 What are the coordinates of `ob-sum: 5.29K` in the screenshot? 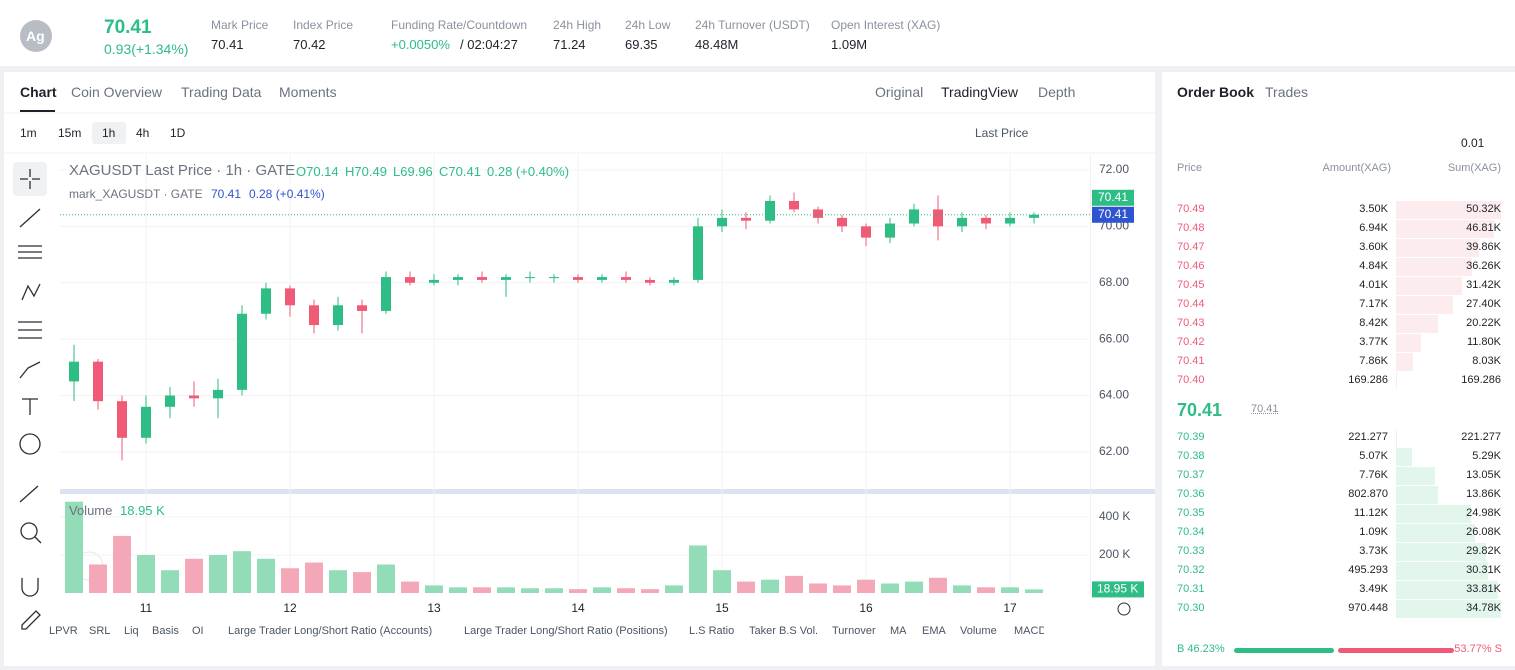 It's located at (1486, 456).